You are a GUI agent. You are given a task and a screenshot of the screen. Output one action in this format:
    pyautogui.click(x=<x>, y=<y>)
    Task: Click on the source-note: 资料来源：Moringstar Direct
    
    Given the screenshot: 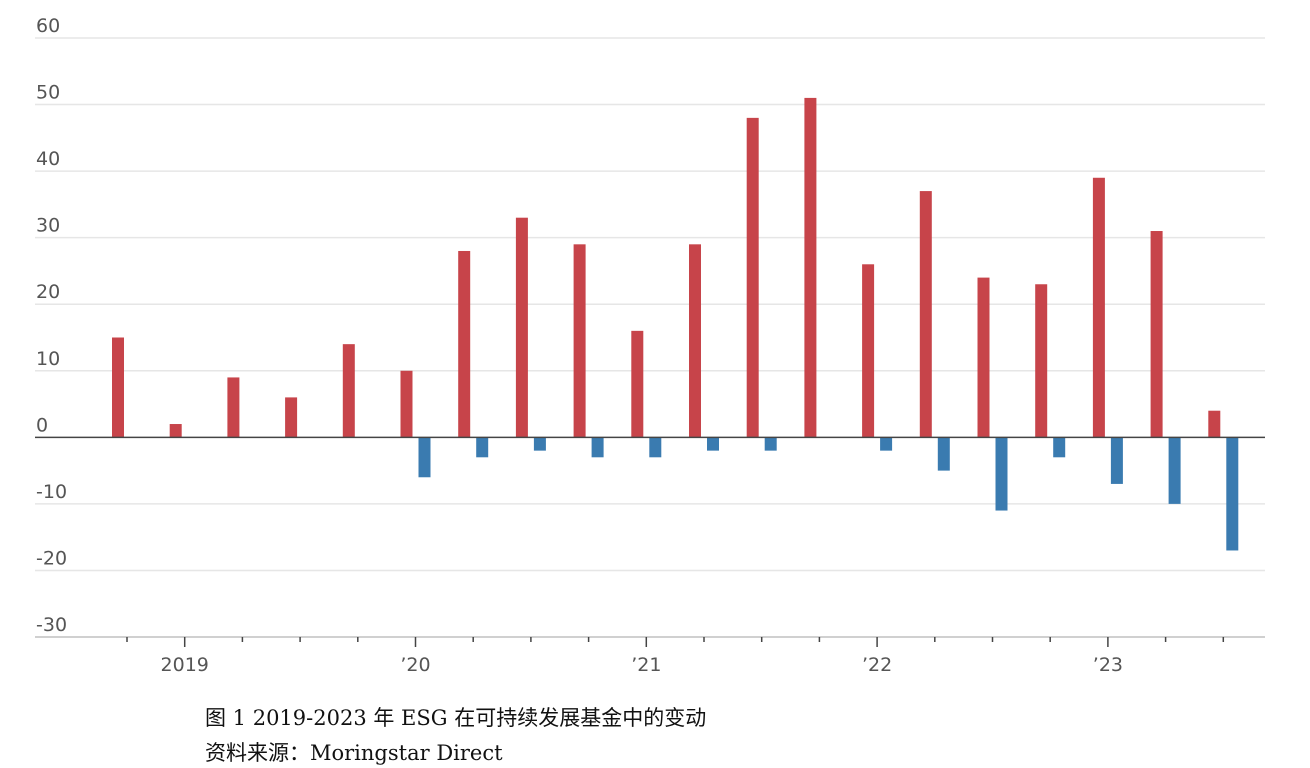 What is the action you would take?
    pyautogui.click(x=354, y=753)
    